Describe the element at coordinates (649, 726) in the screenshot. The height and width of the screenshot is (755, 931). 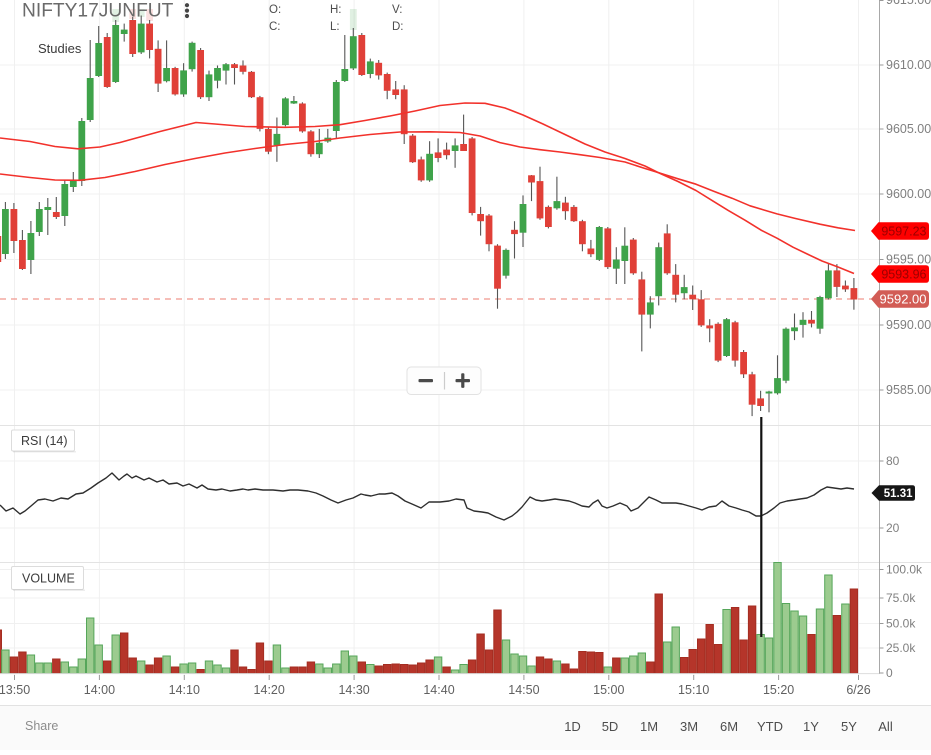
I see `svg-text: 1M` at that location.